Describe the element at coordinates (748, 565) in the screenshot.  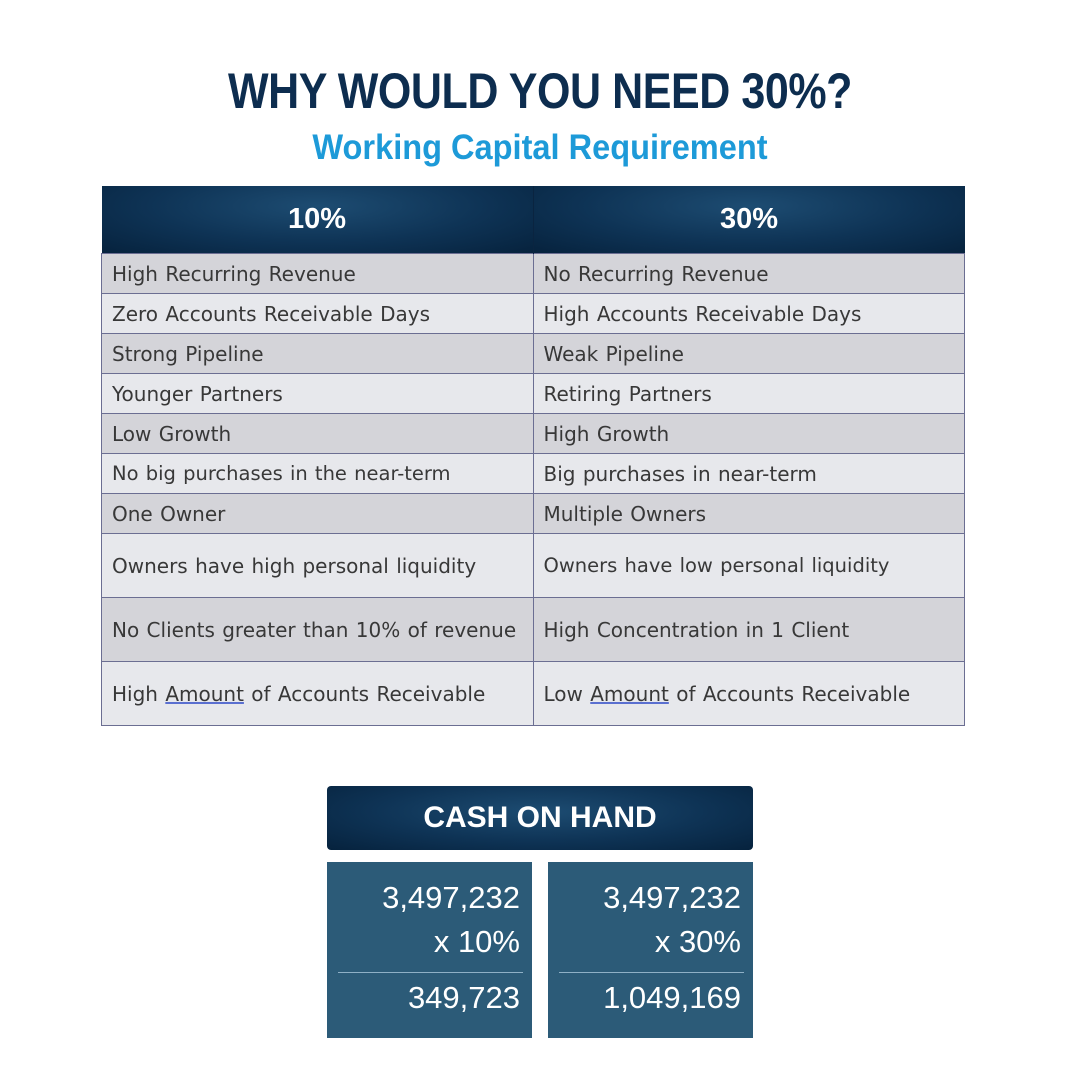
I see `table-cell-30: Owners have low personal liquidity` at that location.